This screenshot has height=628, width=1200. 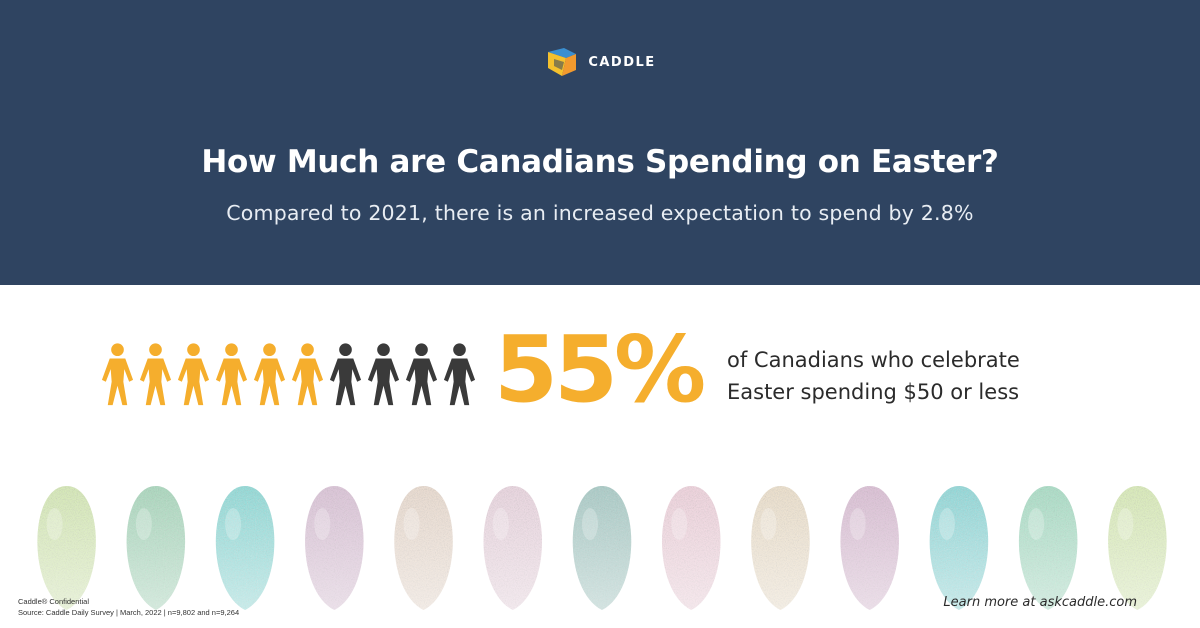 What do you see at coordinates (873, 360) in the screenshot?
I see `stat-description-line-1: of Canadians who celebrate` at bounding box center [873, 360].